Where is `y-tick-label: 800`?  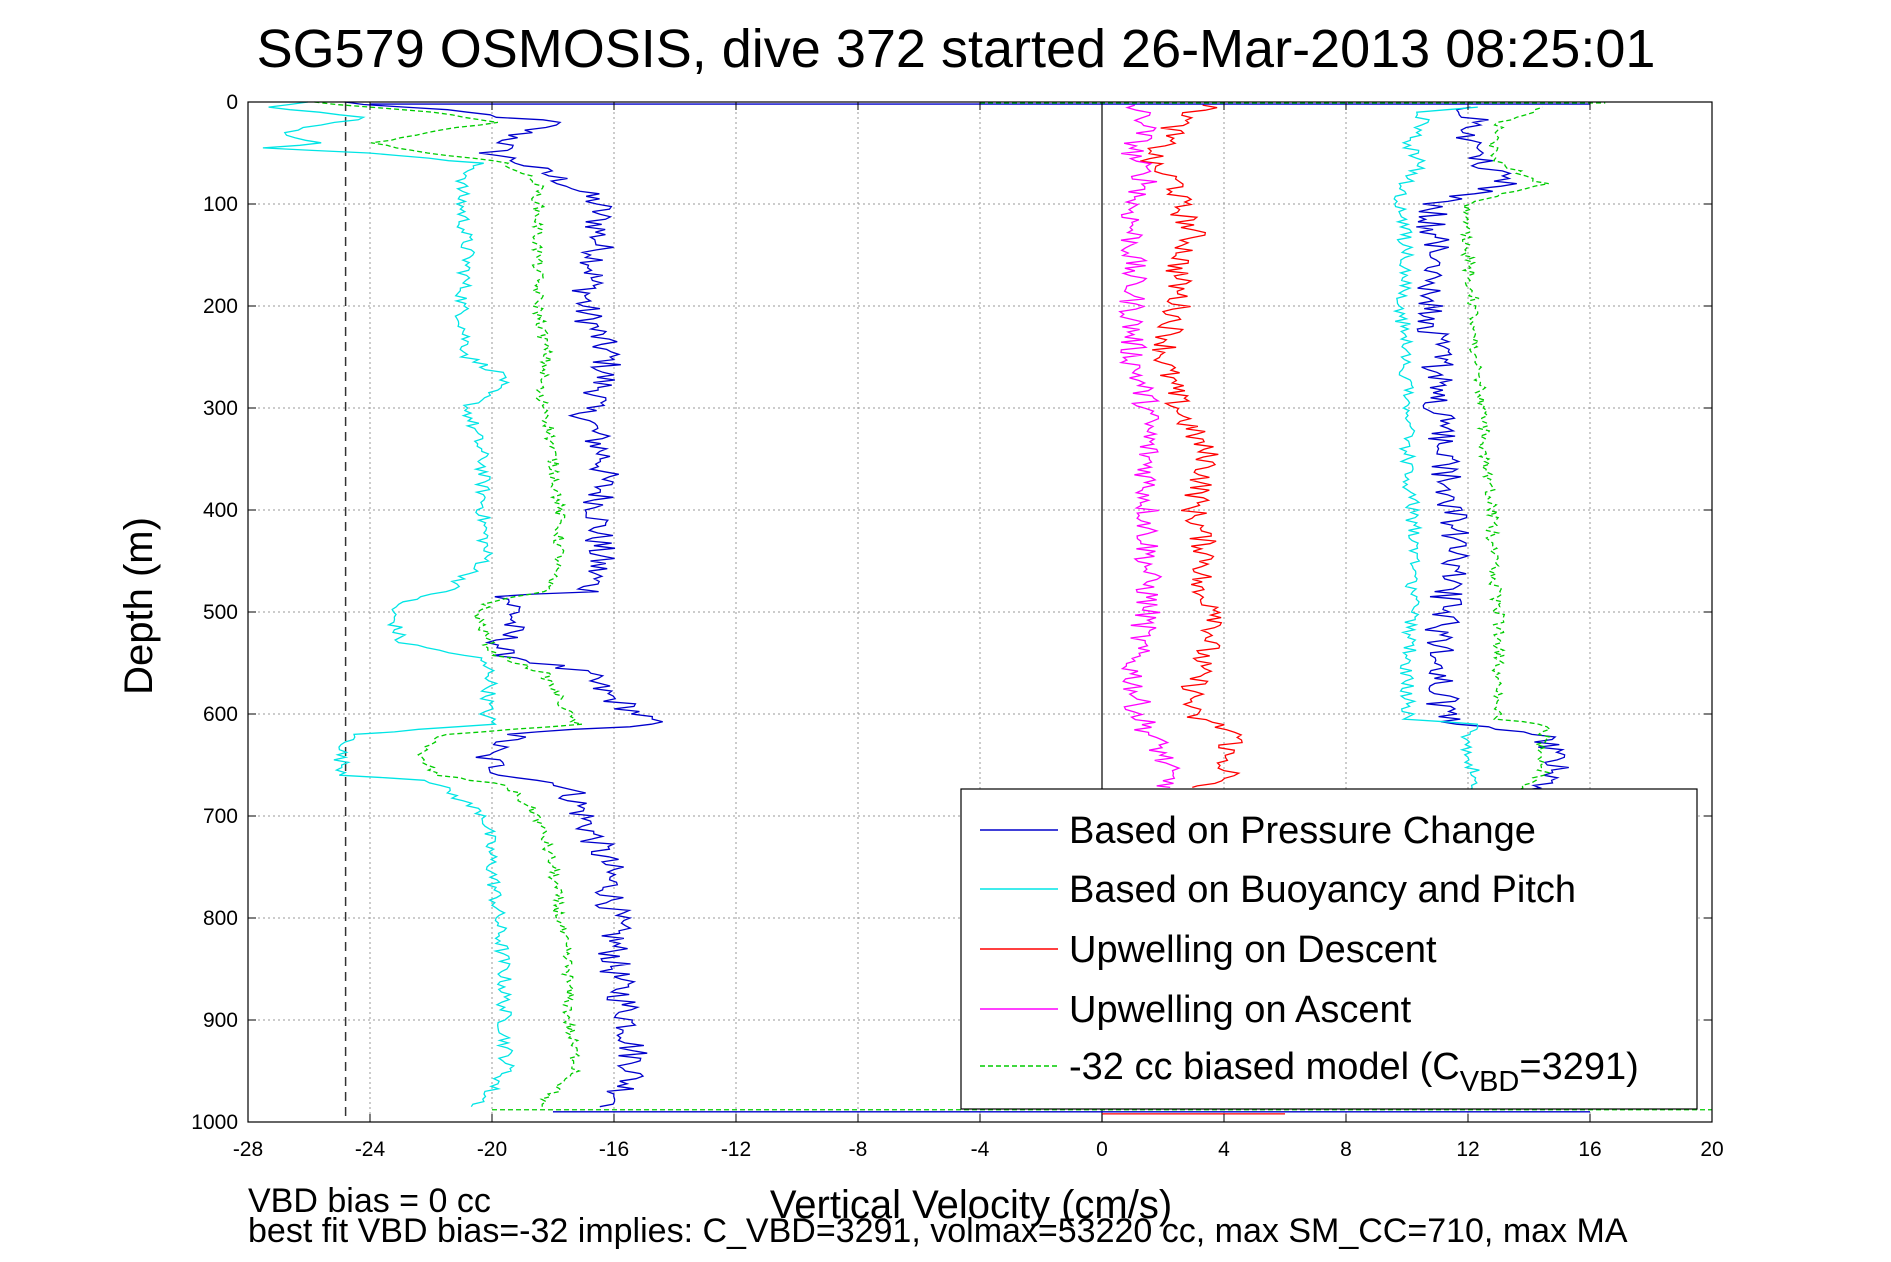
y-tick-label: 800 is located at coordinates (220, 918).